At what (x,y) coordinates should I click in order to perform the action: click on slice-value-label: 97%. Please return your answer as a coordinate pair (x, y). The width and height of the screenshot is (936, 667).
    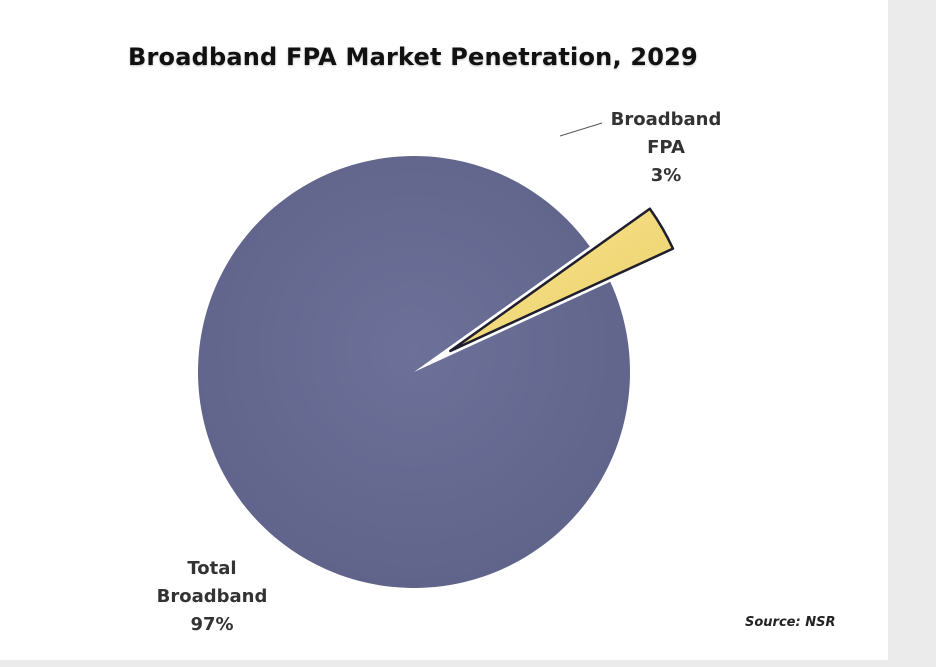
    Looking at the image, I should click on (212, 624).